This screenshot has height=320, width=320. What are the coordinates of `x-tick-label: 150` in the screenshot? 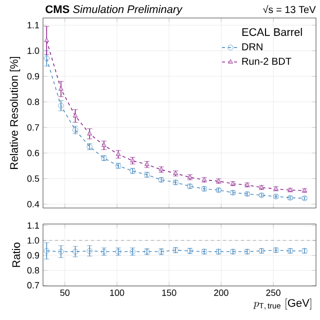 It's located at (169, 293).